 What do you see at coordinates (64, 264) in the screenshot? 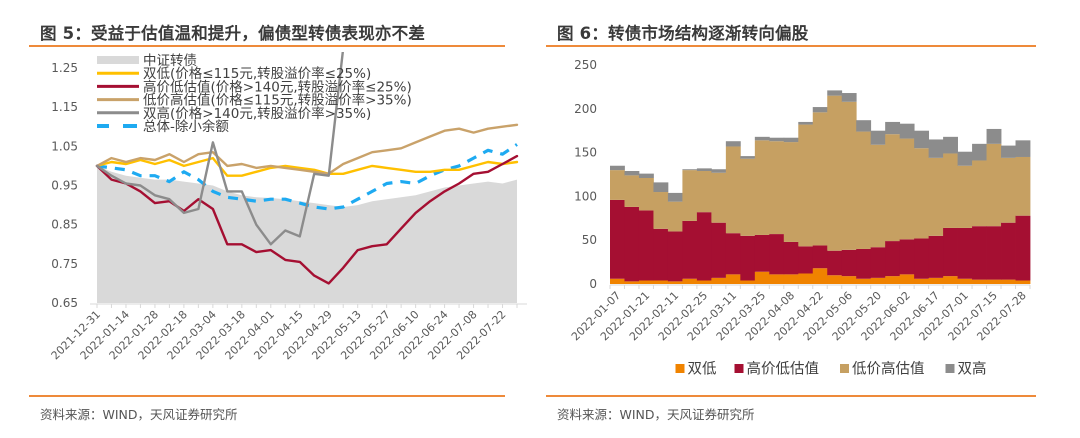
I see `y-tick-label: 0.75` at bounding box center [64, 264].